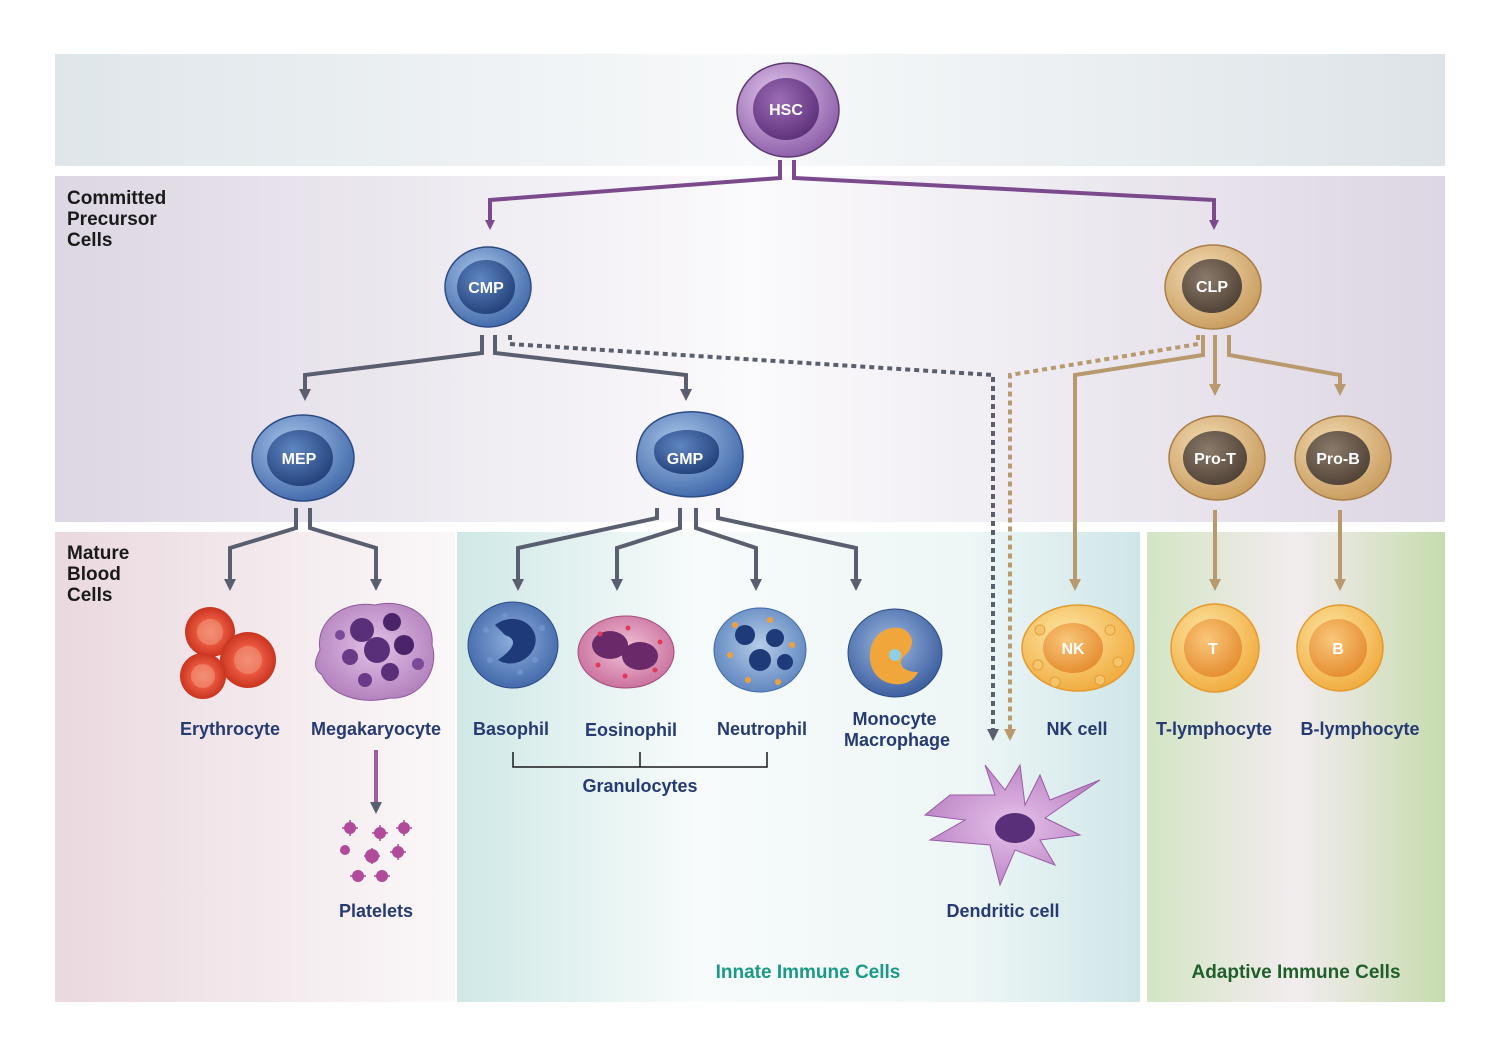 This screenshot has width=1500, height=1061. I want to click on arrow-hsc-clp, so click(1005, 195).